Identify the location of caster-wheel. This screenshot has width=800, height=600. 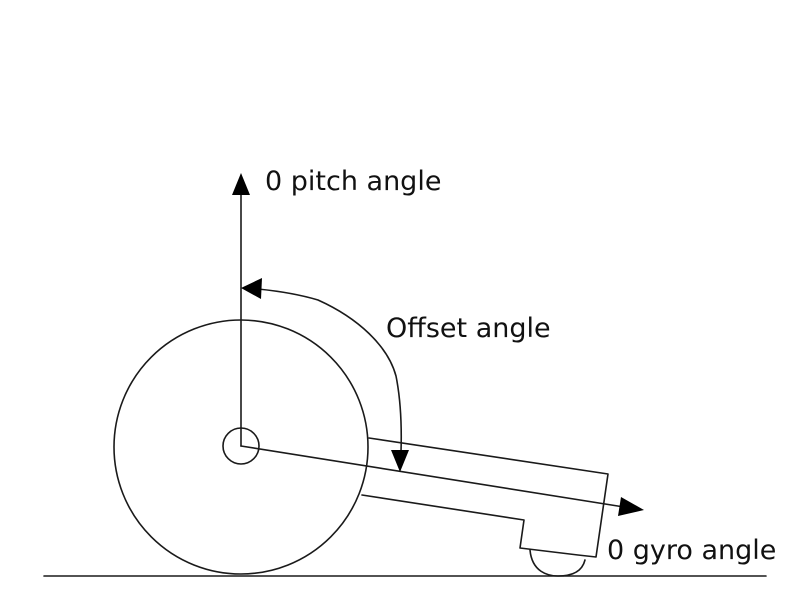
(557, 563).